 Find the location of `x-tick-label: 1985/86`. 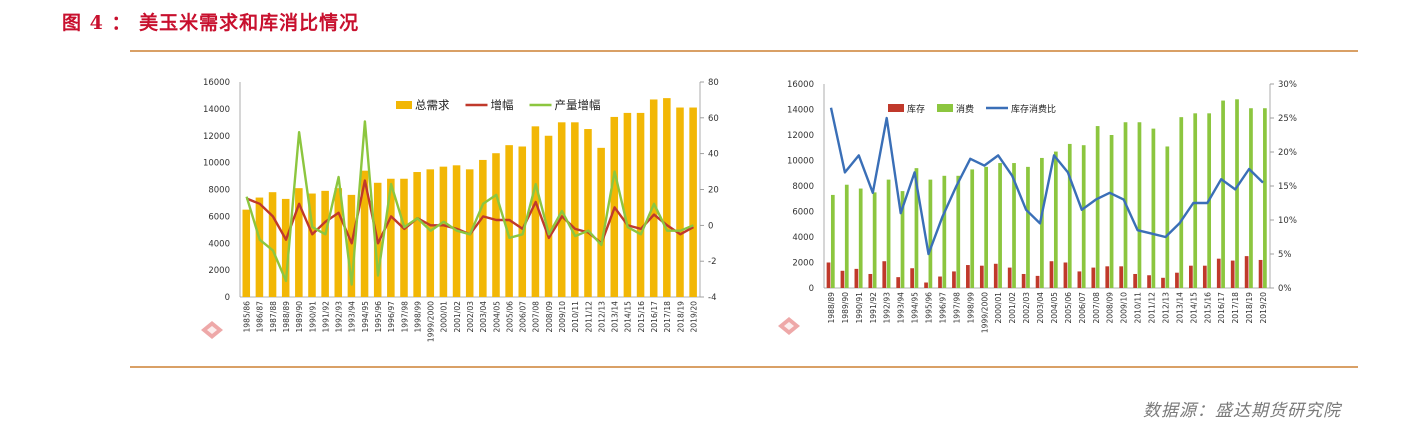

x-tick-label: 1985/86 is located at coordinates (247, 317).